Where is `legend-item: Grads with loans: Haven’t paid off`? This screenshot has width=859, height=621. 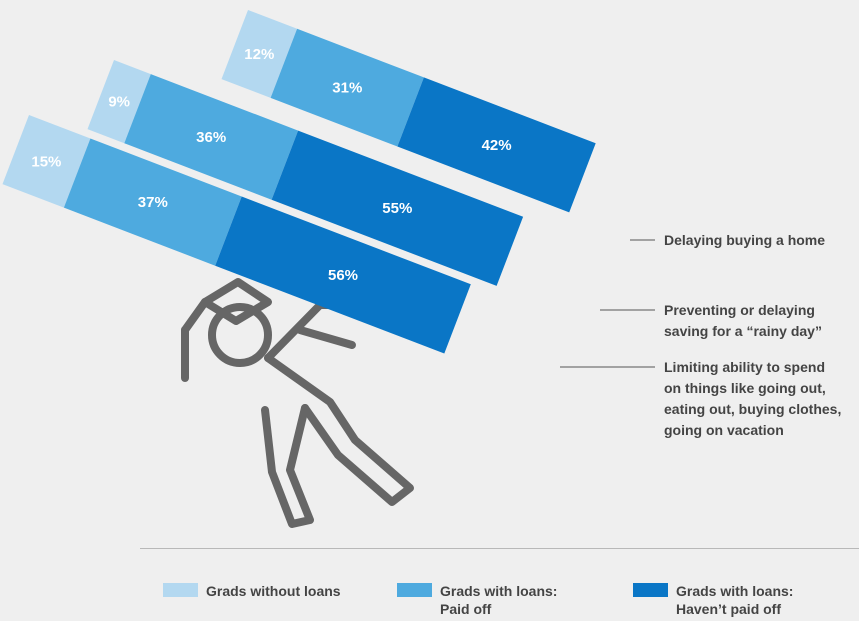 legend-item: Grads with loans: Haven’t paid off is located at coordinates (713, 600).